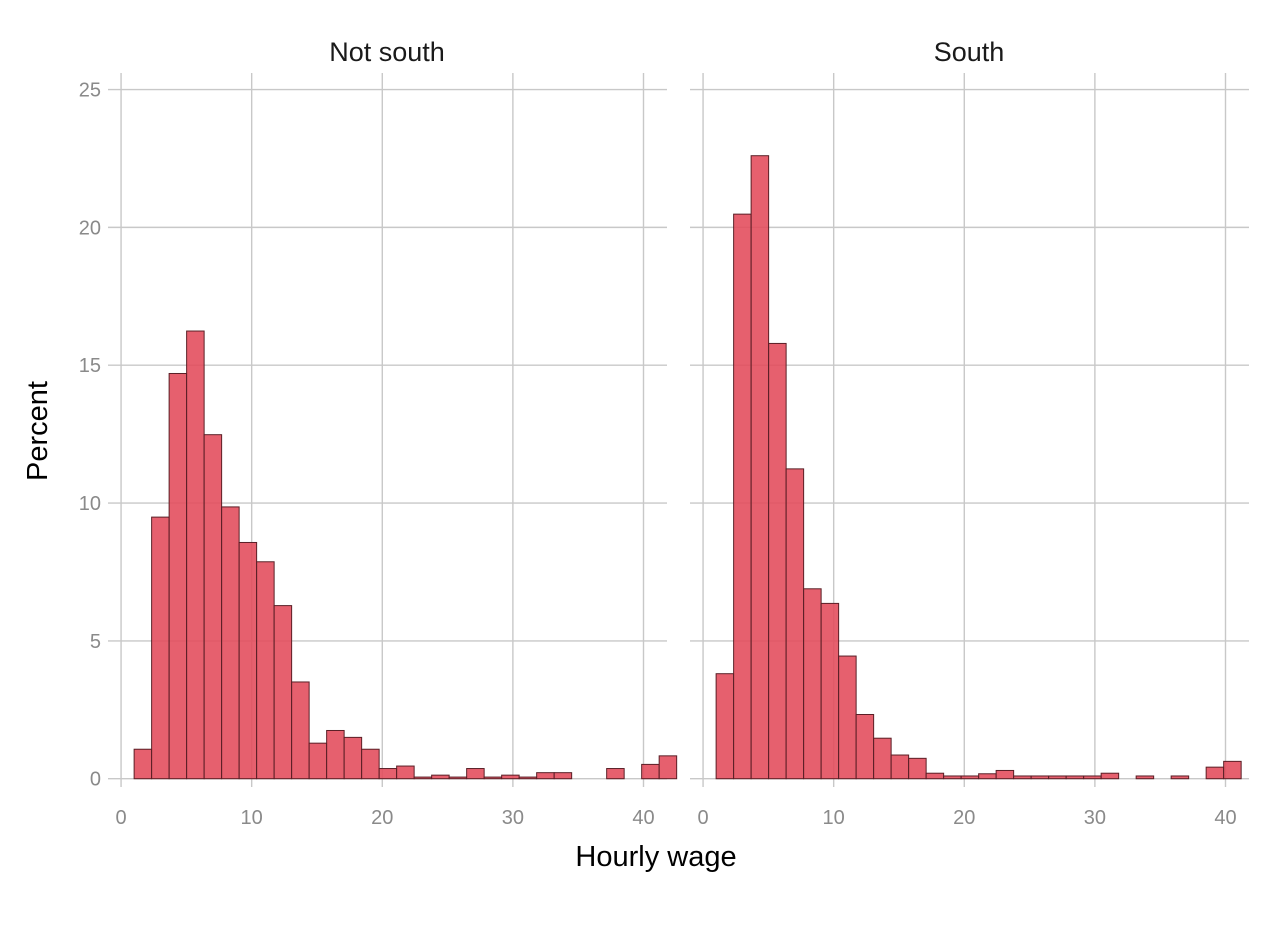  Describe the element at coordinates (387, 52) in the screenshot. I see `panel-title-not-south: Not south` at that location.